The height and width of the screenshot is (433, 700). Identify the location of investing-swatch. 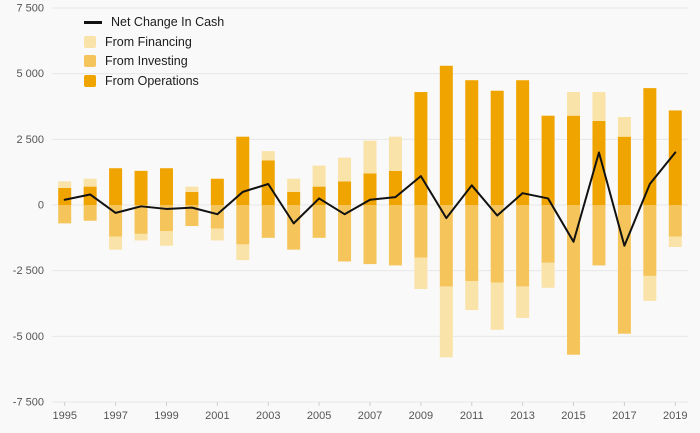
(90, 61).